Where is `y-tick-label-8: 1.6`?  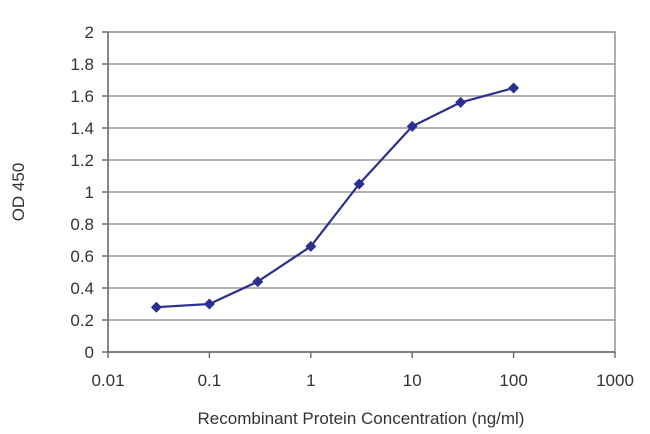 y-tick-label-8: 1.6 is located at coordinates (82, 96).